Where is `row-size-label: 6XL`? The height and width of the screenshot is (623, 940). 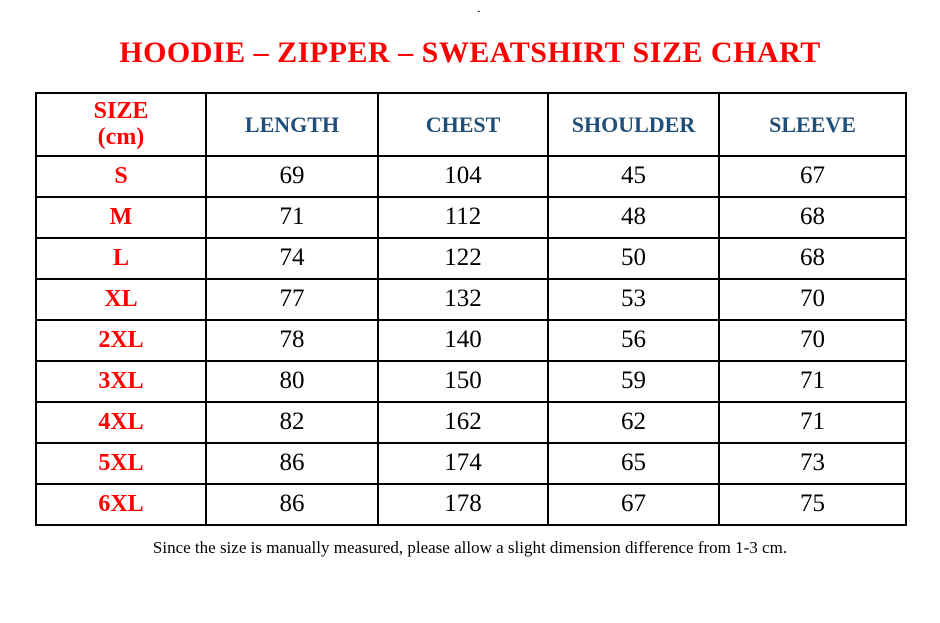
row-size-label: 6XL is located at coordinates (121, 504).